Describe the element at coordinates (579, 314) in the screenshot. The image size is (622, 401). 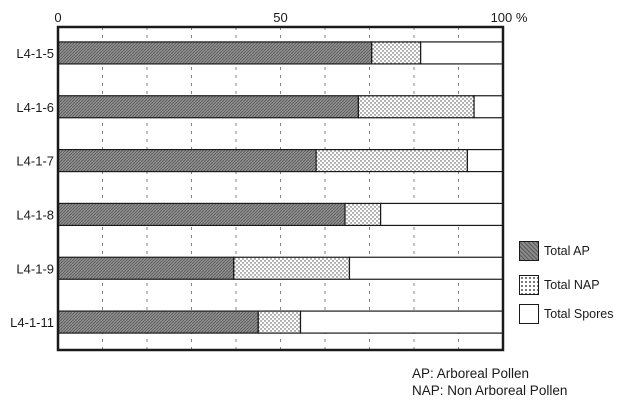
I see `legend-label-spores: Total Spores` at that location.